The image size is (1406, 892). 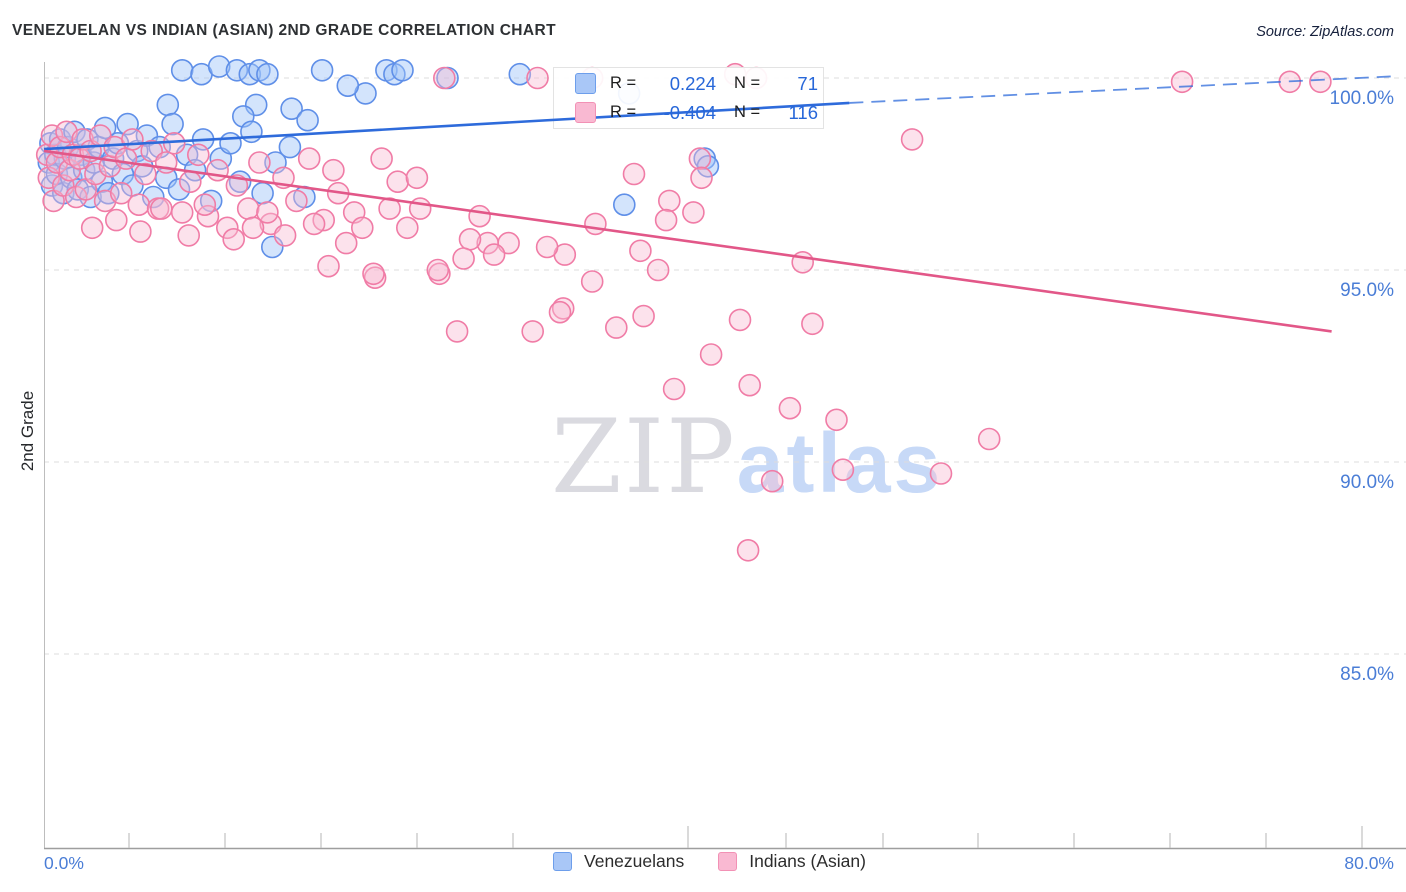 I want to click on bottom-legend-indians: Indians (Asian), so click(x=792, y=861).